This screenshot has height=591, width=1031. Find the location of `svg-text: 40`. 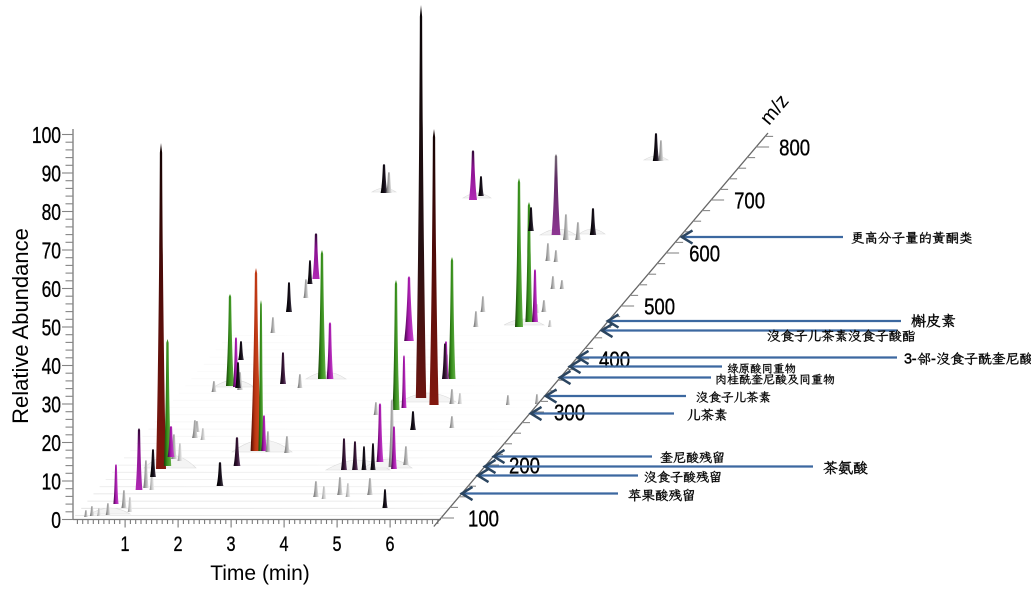

svg-text: 40 is located at coordinates (51, 366).